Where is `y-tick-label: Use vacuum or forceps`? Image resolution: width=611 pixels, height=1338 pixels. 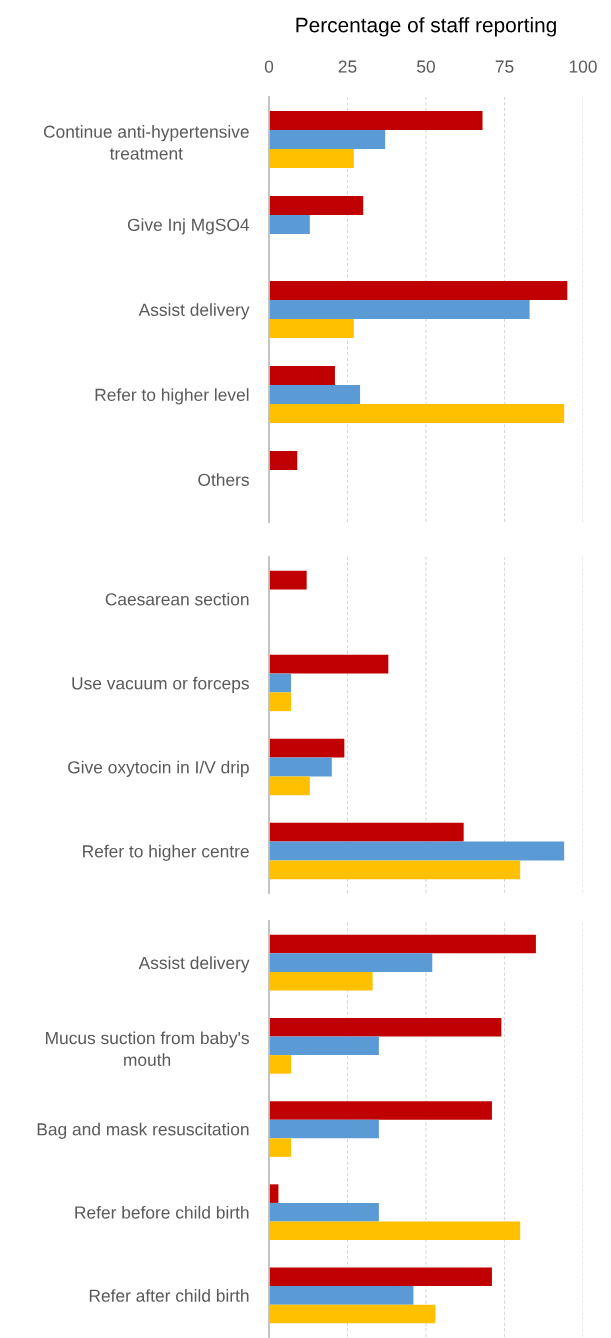
y-tick-label: Use vacuum or forceps is located at coordinates (160, 684).